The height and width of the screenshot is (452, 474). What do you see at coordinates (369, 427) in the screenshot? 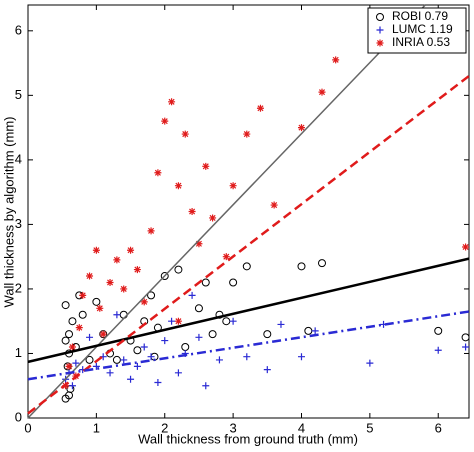
I see `x-tick-label: 5` at bounding box center [369, 427].